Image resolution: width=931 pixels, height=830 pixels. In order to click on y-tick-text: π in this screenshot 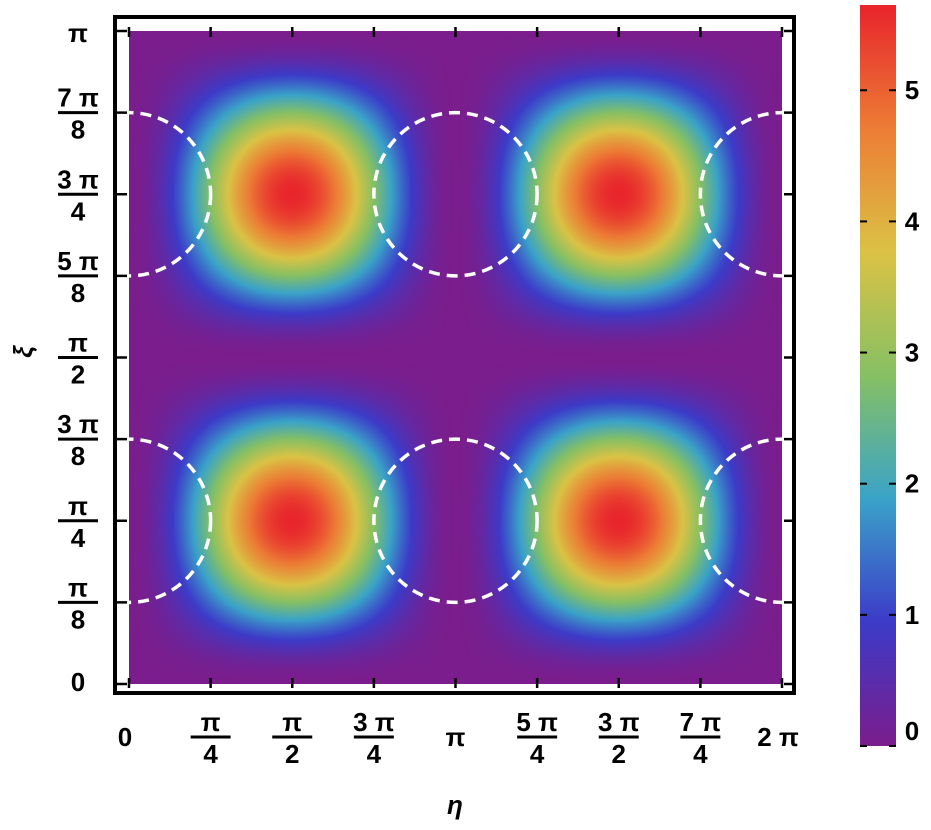, I will do `click(78, 33)`.